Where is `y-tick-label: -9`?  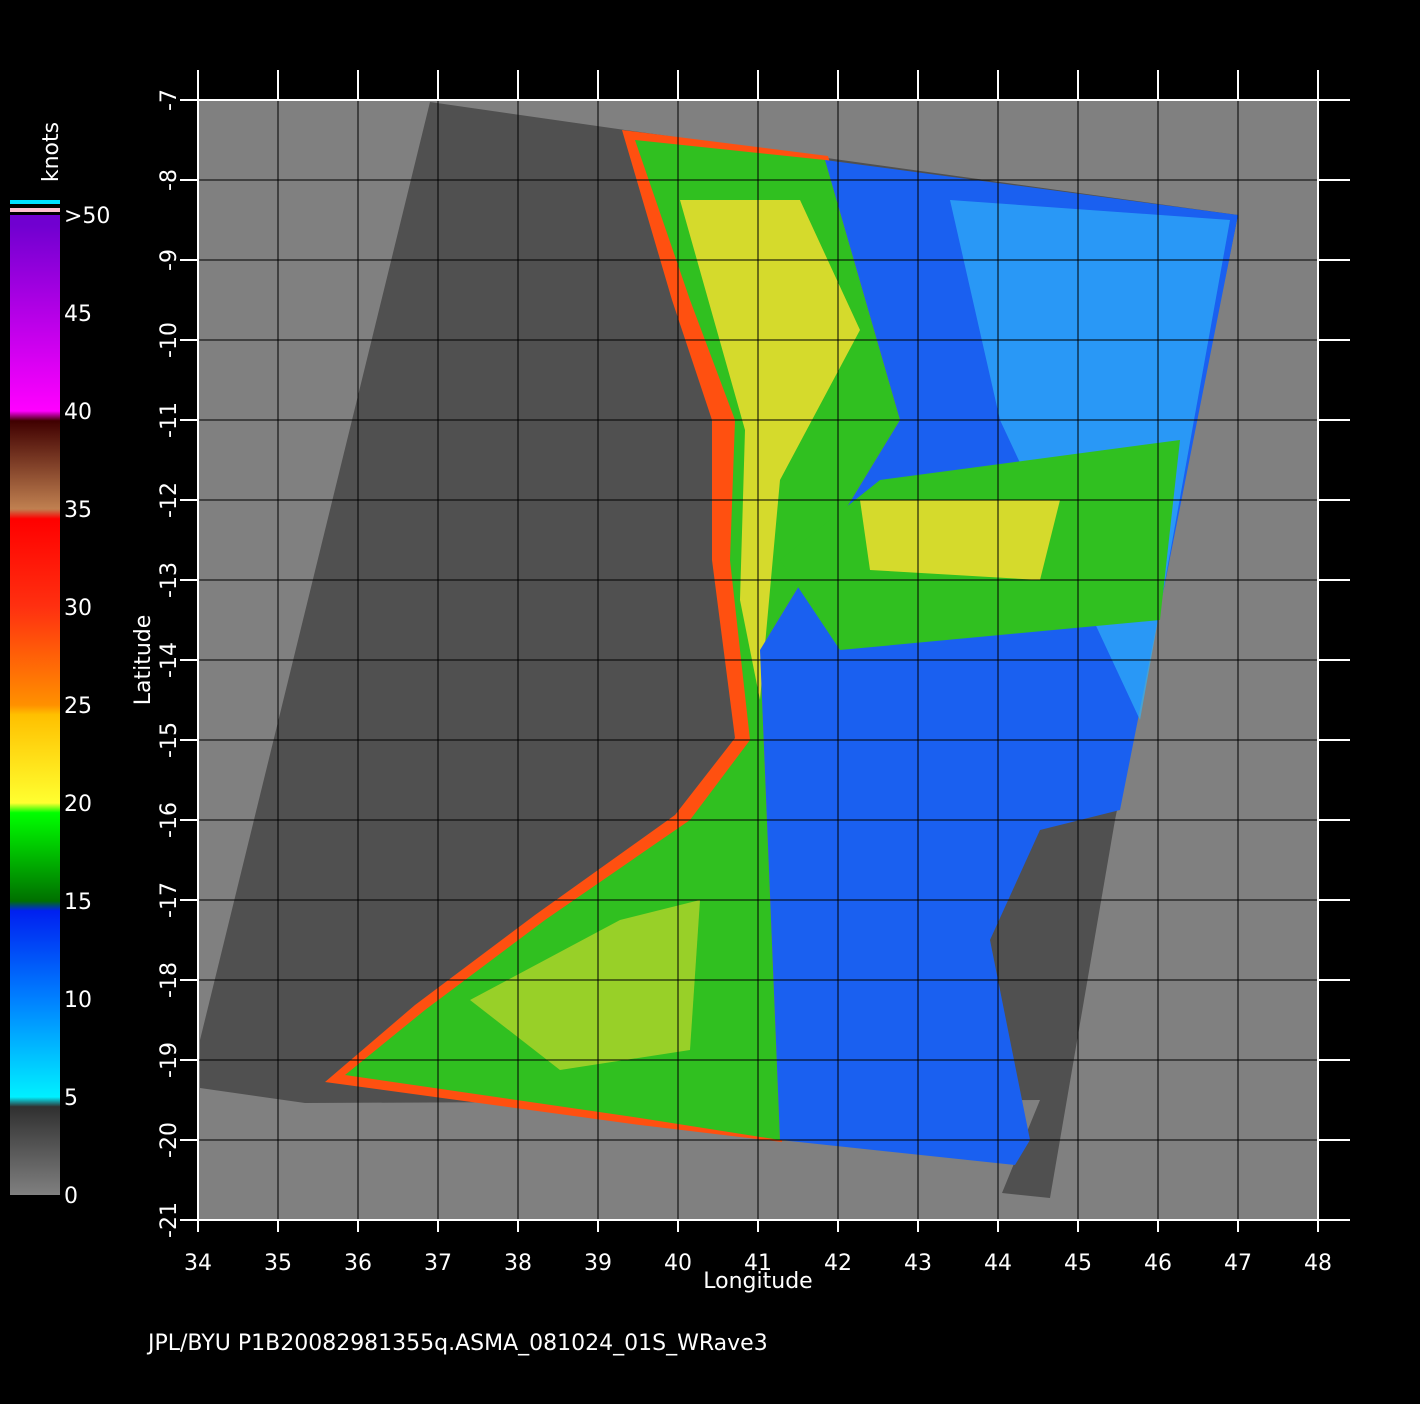
y-tick-label: -9 is located at coordinates (169, 260).